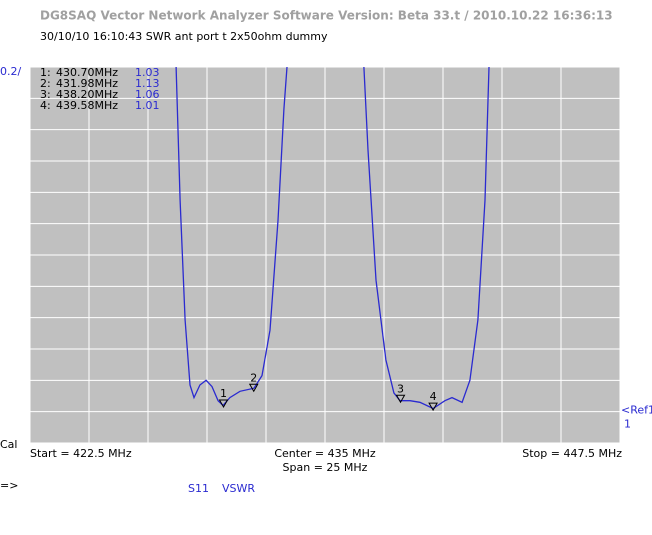 This screenshot has height=535, width=652. What do you see at coordinates (238, 488) in the screenshot?
I see `legend-measure: VSWR` at bounding box center [238, 488].